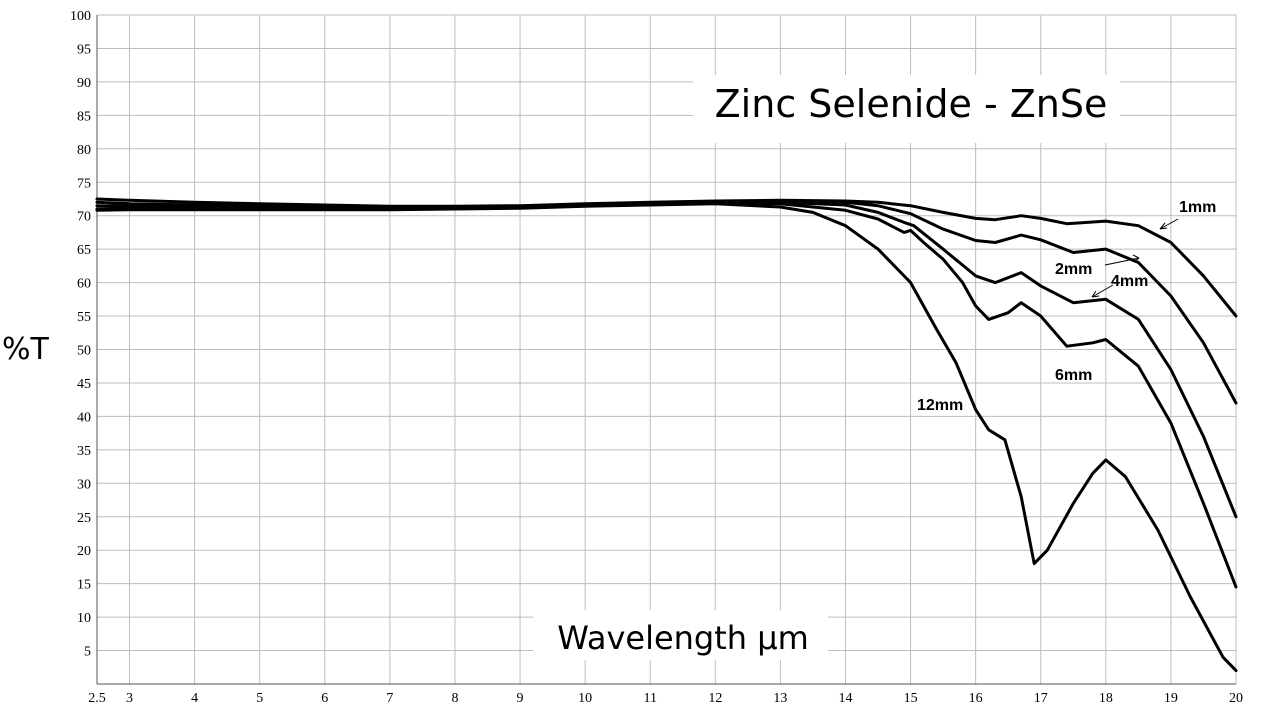 This screenshot has width=1268, height=725. Describe the element at coordinates (1073, 375) in the screenshot. I see `annotation-6mm: 6mm` at that location.